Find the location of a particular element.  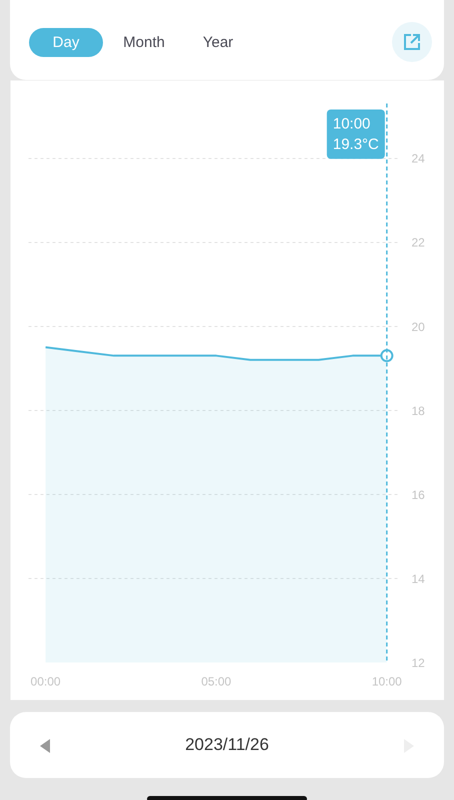

text: Year is located at coordinates (218, 43).